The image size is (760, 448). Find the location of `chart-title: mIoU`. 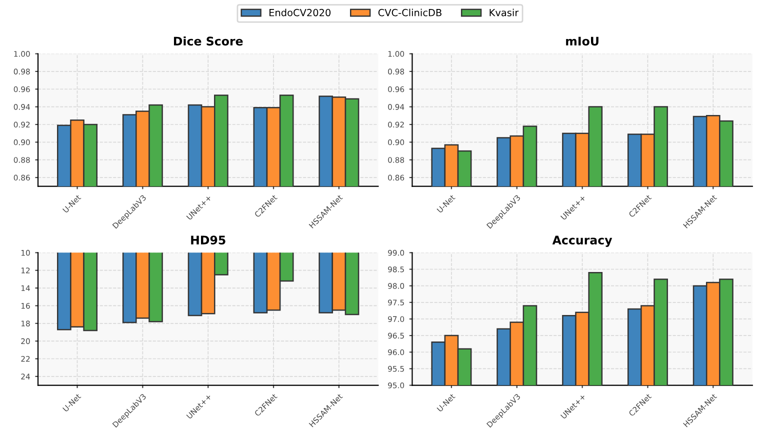

chart-title: mIoU is located at coordinates (582, 41).